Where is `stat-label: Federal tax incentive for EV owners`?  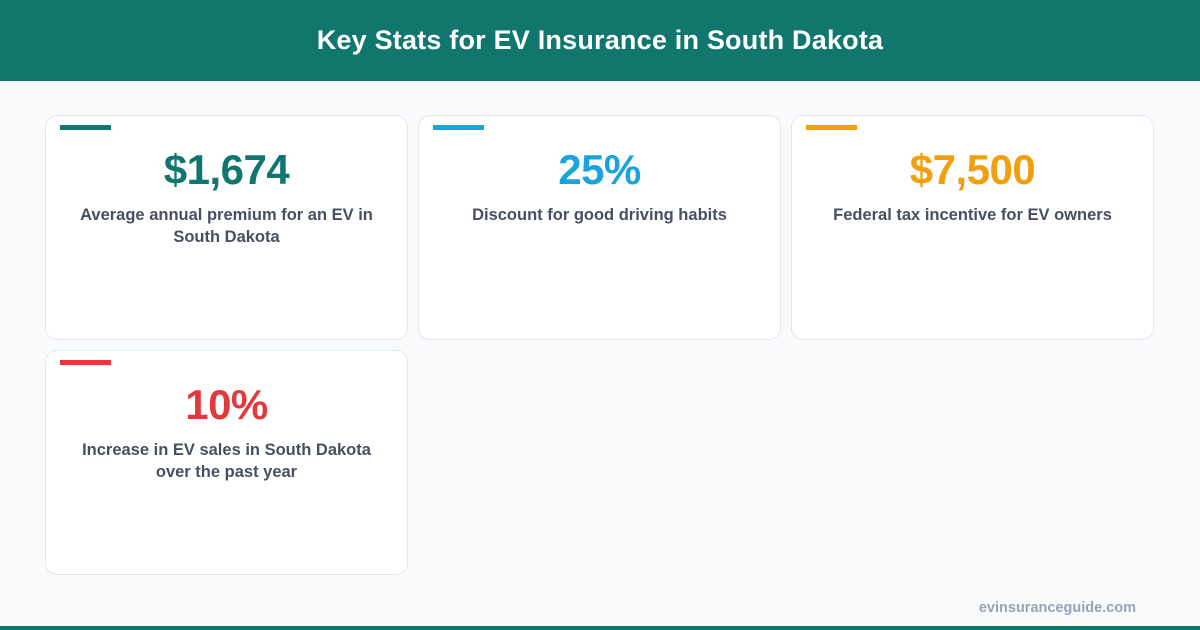 stat-label: Federal tax incentive for EV owners is located at coordinates (972, 215).